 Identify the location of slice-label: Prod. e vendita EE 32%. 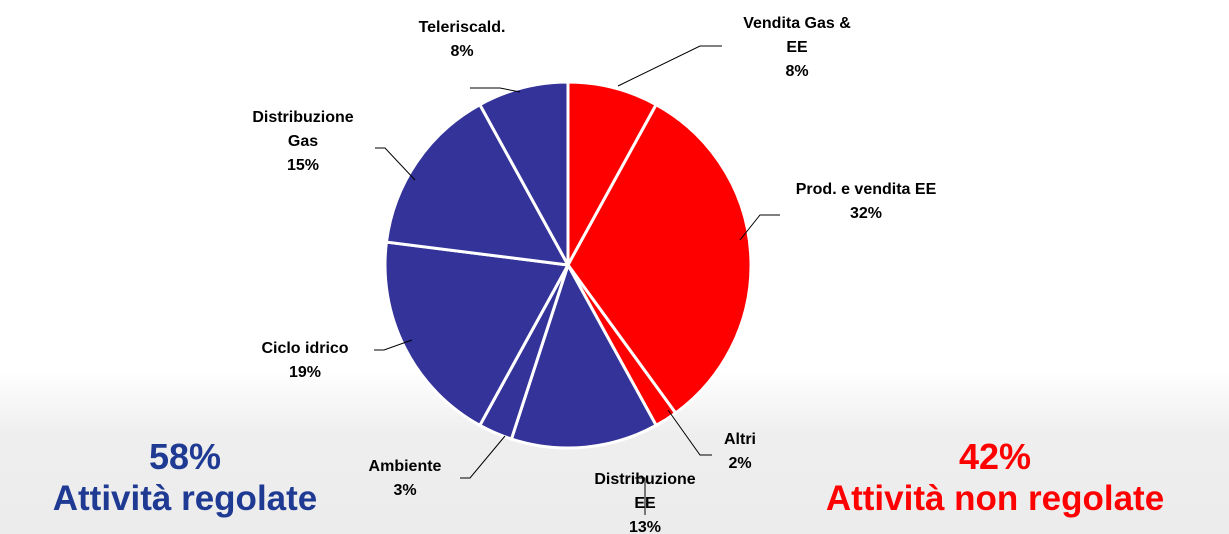
(866, 202).